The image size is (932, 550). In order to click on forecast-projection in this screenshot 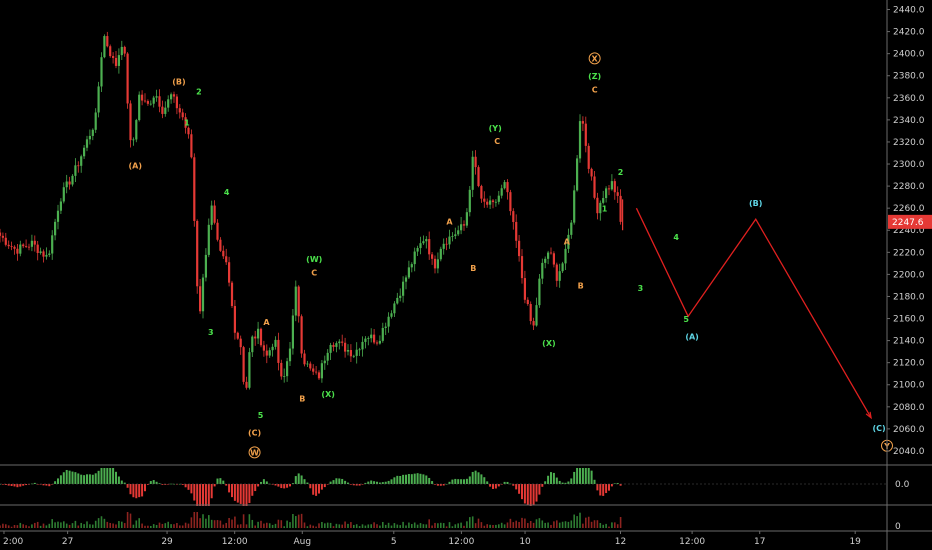, I will do `click(746, 309)`.